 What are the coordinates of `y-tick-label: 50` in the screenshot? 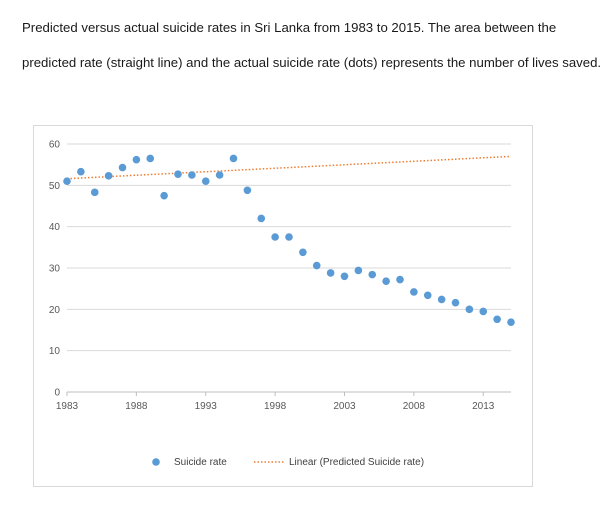 It's located at (55, 186).